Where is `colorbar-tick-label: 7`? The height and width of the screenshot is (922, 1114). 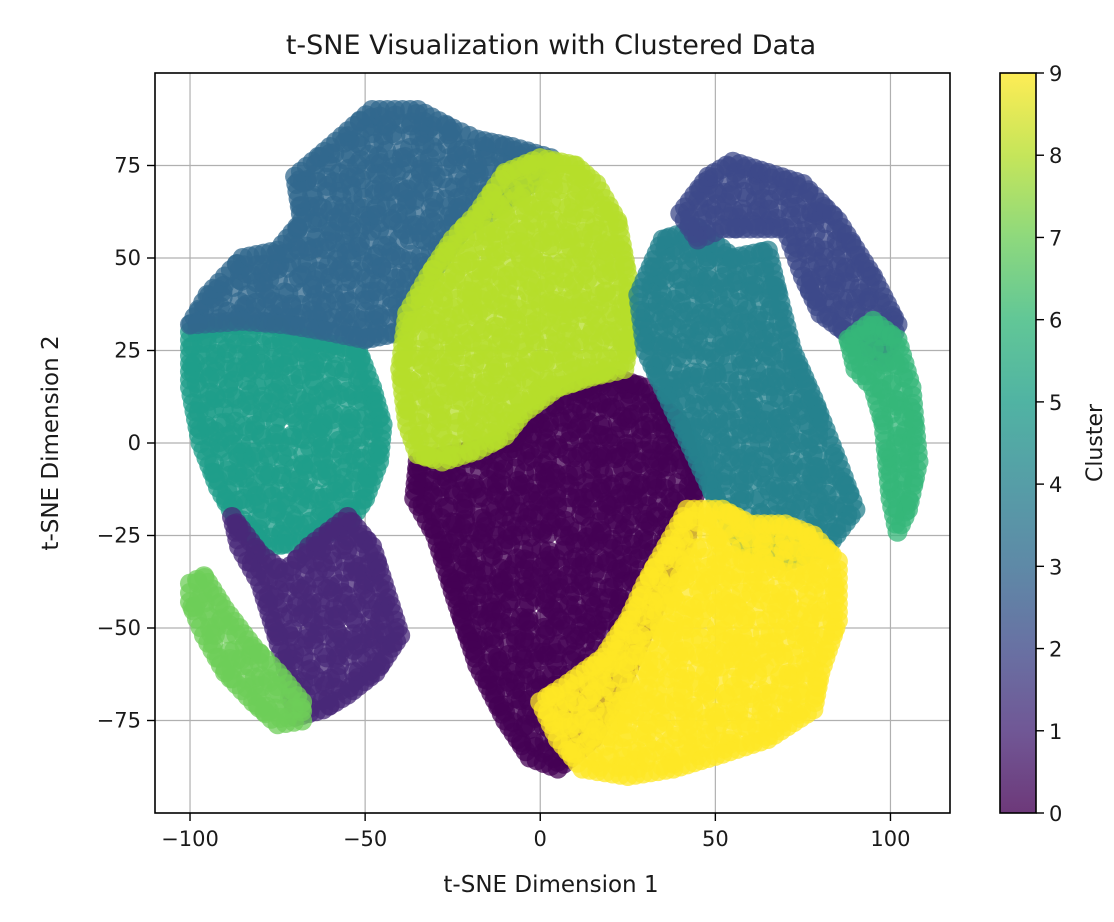 colorbar-tick-label: 7 is located at coordinates (1055, 238).